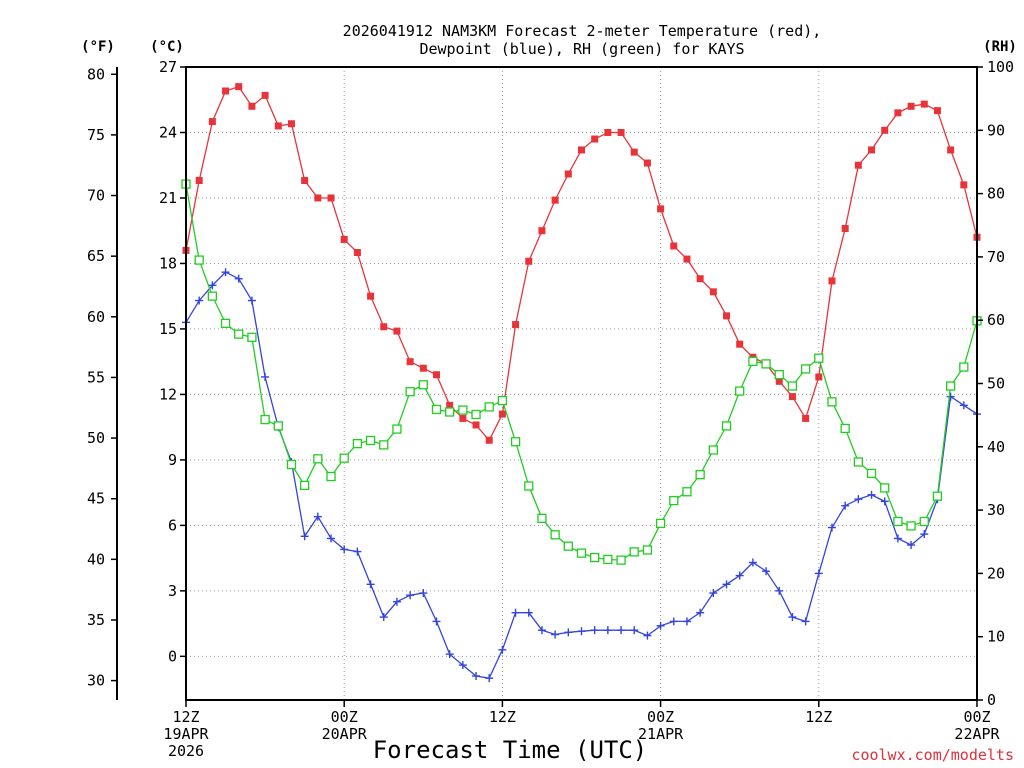 This screenshot has height=768, width=1024. What do you see at coordinates (168, 263) in the screenshot?
I see `celsius-tick-label: 18` at bounding box center [168, 263].